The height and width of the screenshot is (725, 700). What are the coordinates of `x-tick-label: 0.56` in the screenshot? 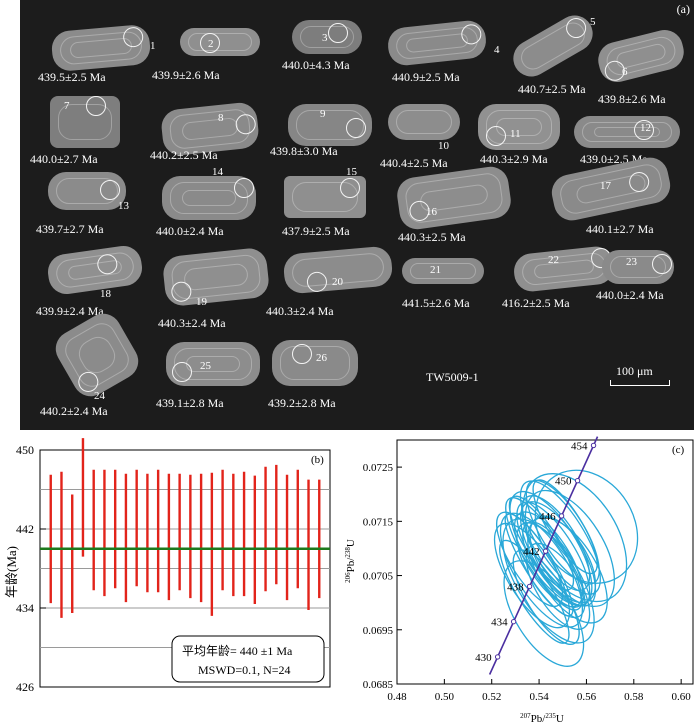 It's located at (587, 697).